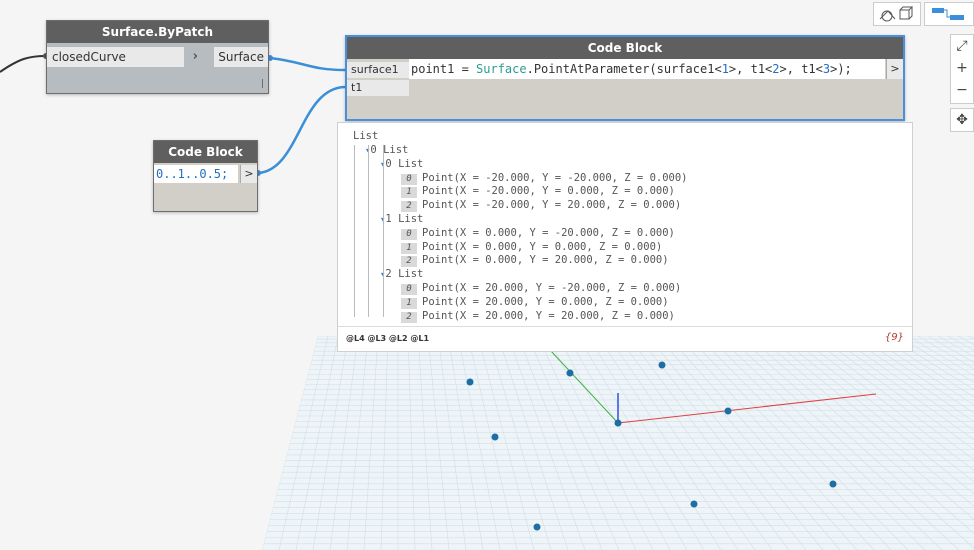  I want to click on code-number: 3, so click(826, 69).